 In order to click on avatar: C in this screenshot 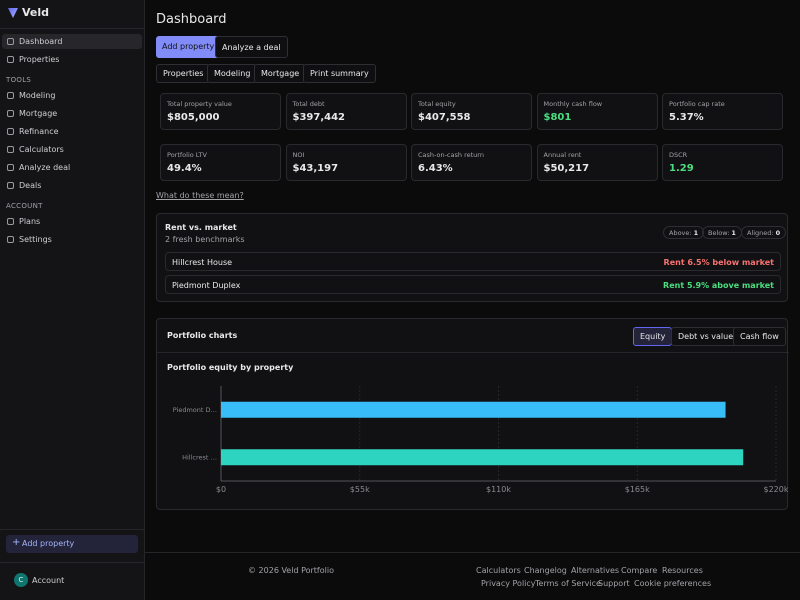, I will do `click(21, 580)`.